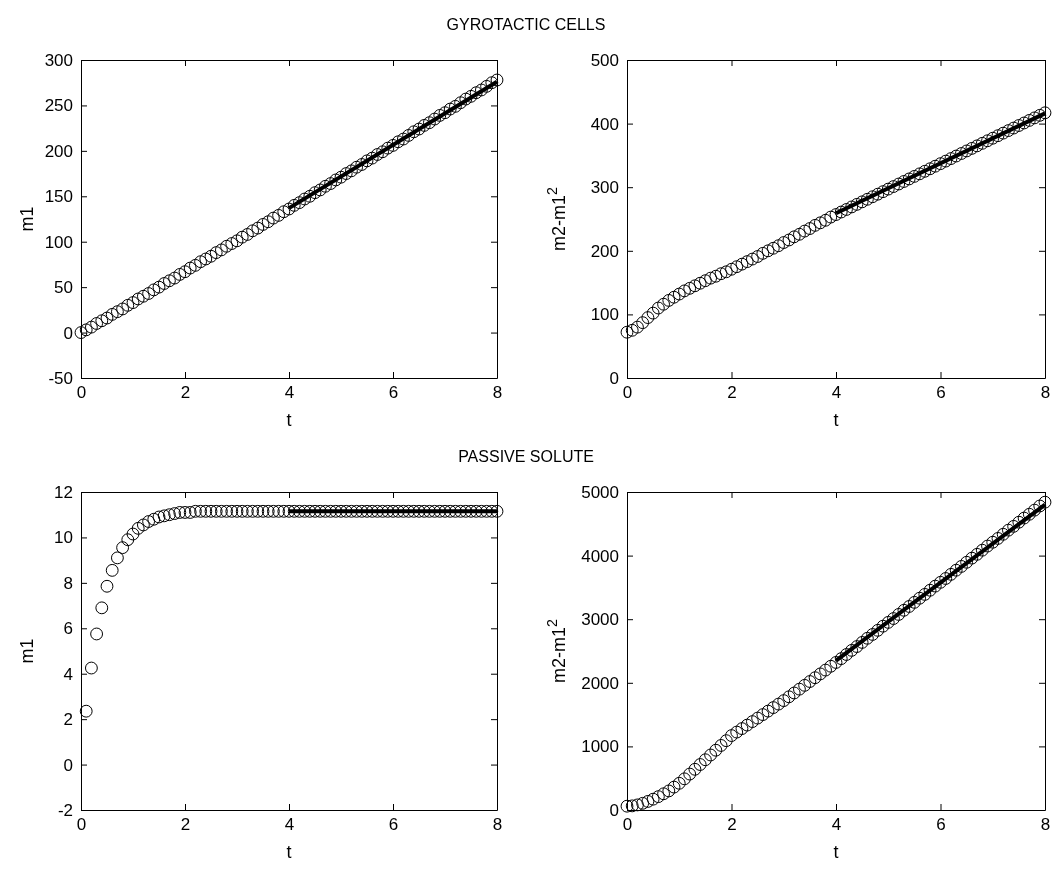 This screenshot has height=876, width=1052. What do you see at coordinates (604, 124) in the screenshot?
I see `y-tick-label: 400` at bounding box center [604, 124].